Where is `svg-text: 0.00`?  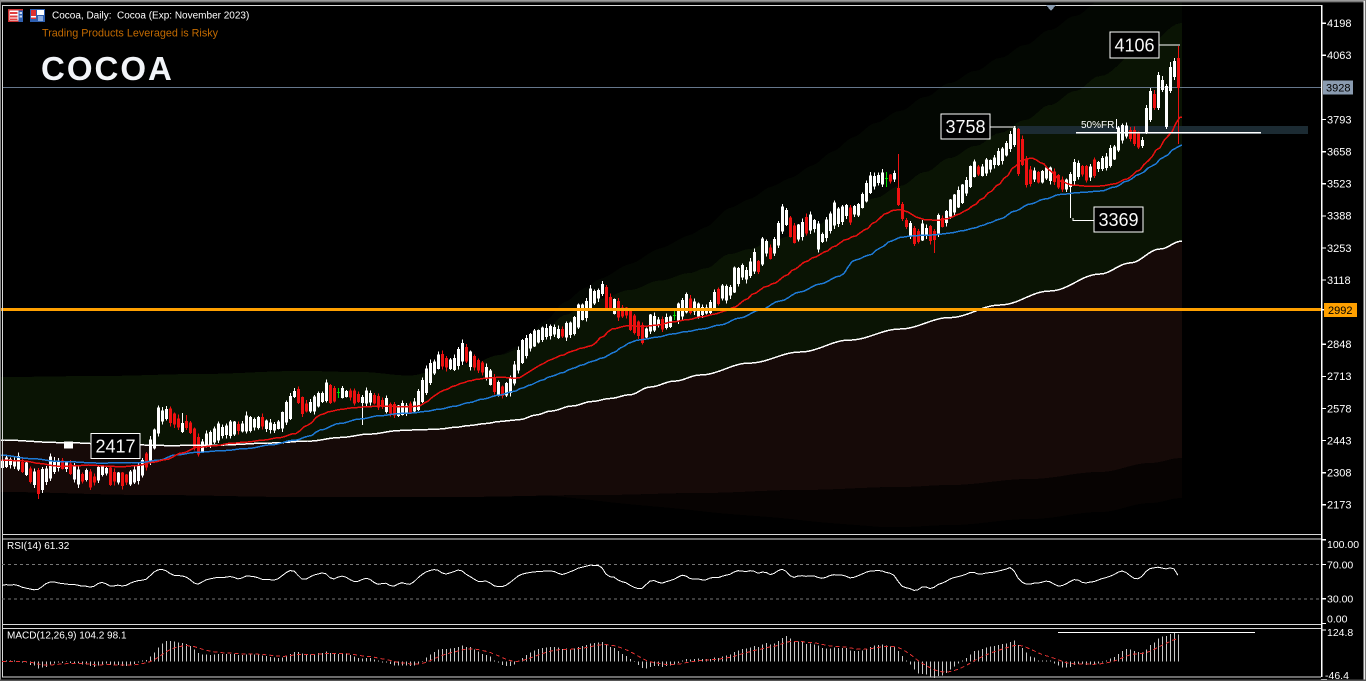 svg-text: 0.00 is located at coordinates (1337, 619).